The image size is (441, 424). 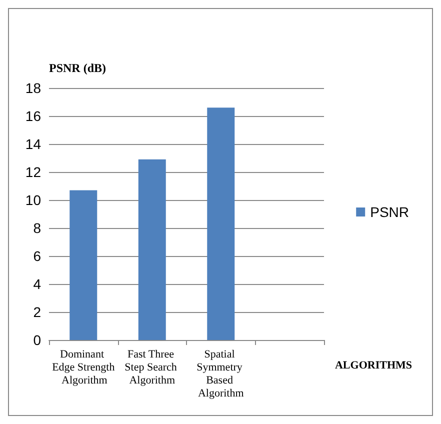 I want to click on x-tick-label: Spatial Symmetry Based Algorithm, so click(x=221, y=374).